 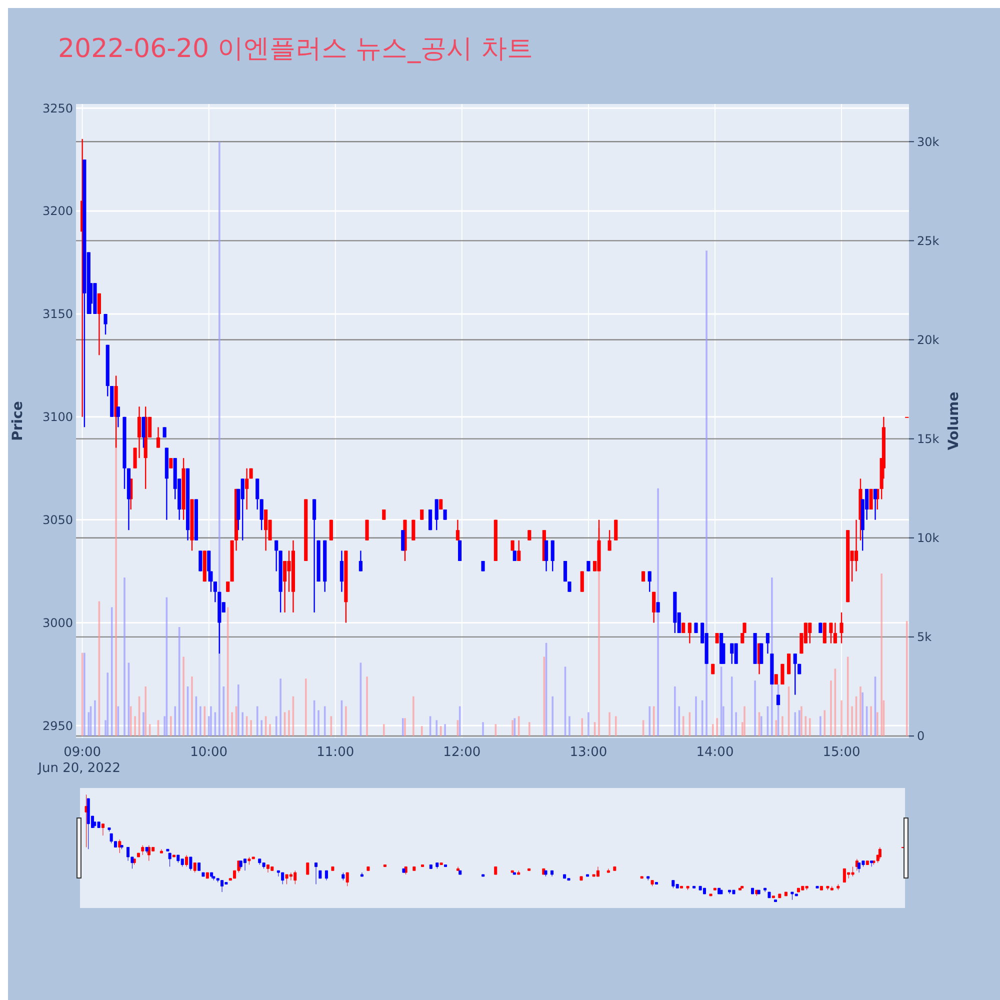 What do you see at coordinates (841, 752) in the screenshot?
I see `x-tick-label: 15:00` at bounding box center [841, 752].